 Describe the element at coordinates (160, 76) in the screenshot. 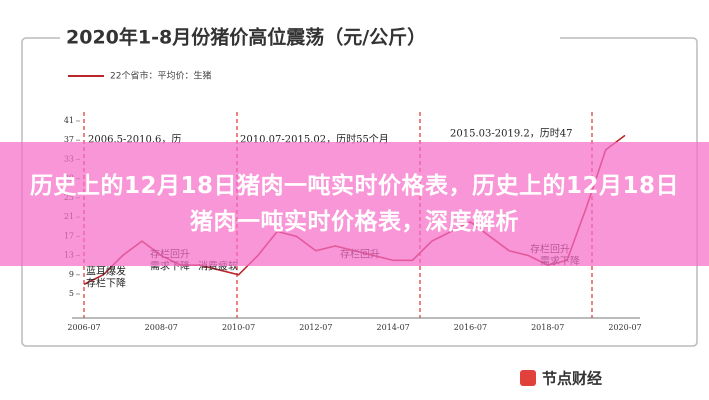

I see `legend-label: 22个省市：平均价：生猪` at that location.